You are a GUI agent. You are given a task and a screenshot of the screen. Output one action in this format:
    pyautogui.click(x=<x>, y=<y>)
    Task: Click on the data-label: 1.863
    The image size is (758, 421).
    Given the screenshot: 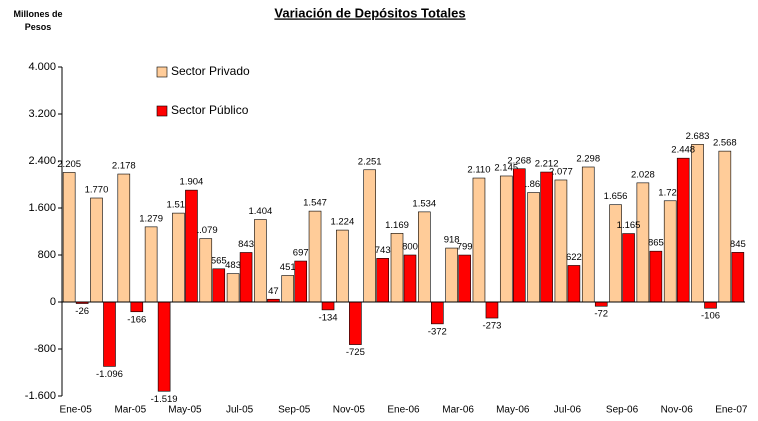 What is the action you would take?
    pyautogui.click(x=534, y=184)
    